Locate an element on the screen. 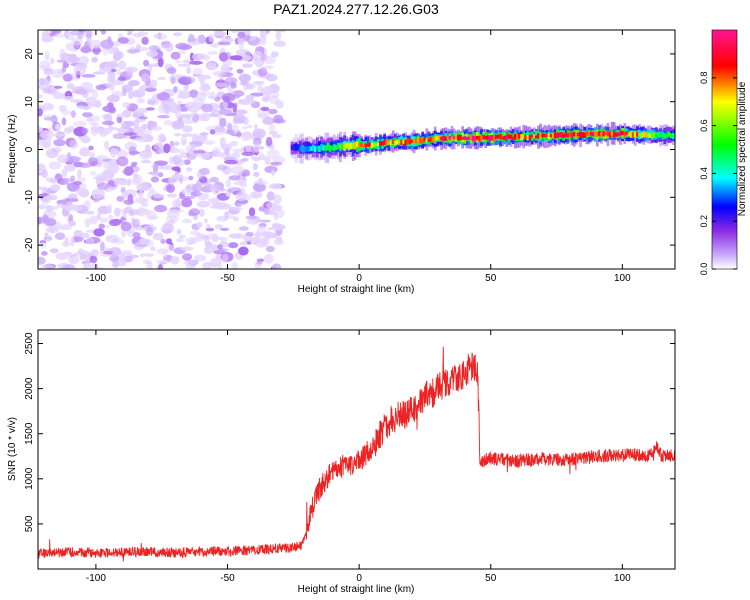 The image size is (750, 600). y-tick-label: -20 is located at coordinates (29, 244).